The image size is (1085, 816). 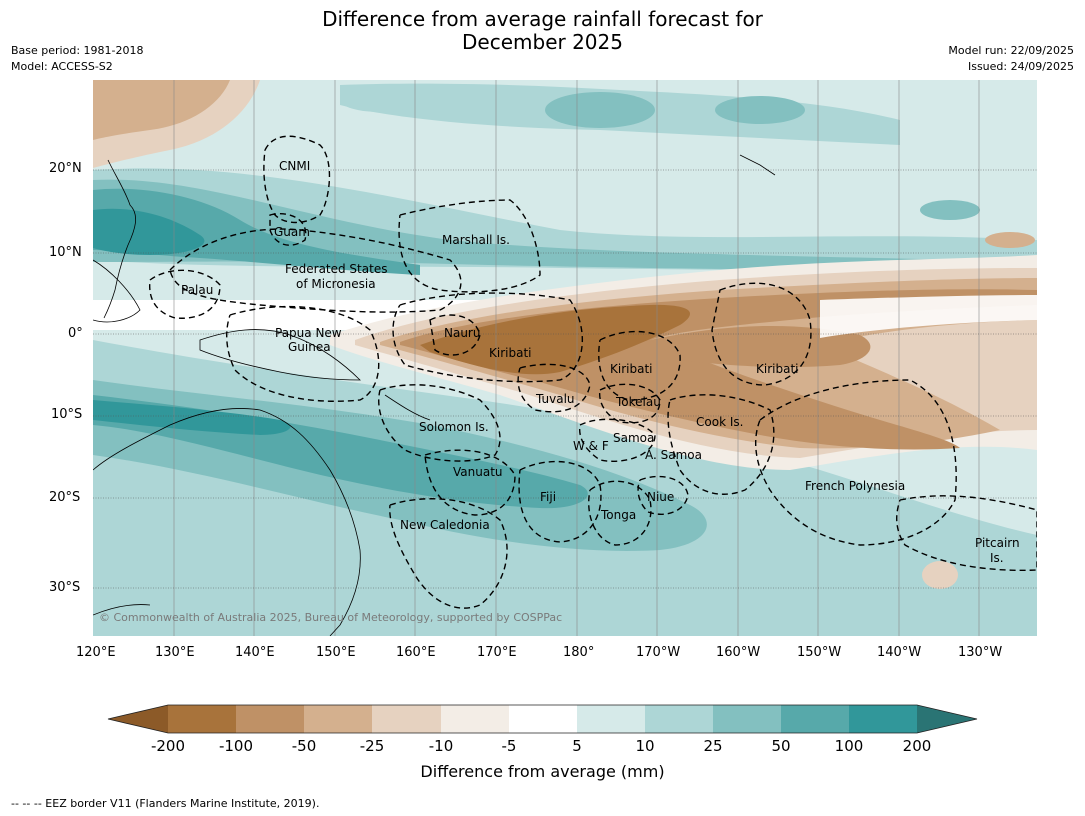 I want to click on colorbar-tick: -50, so click(x=304, y=746).